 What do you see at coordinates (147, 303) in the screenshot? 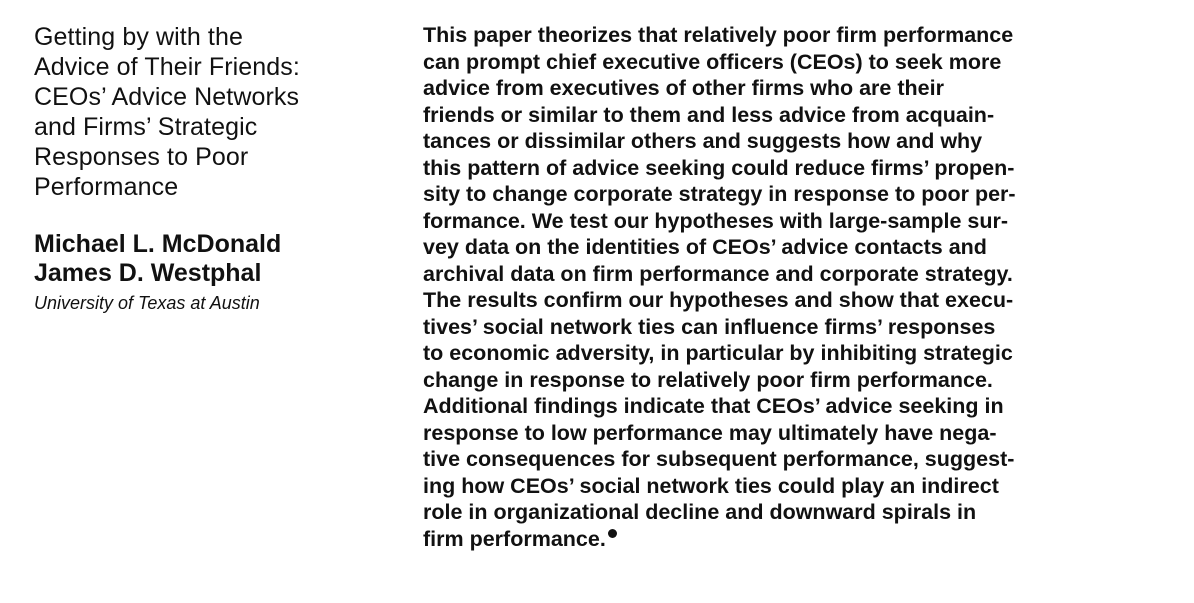
I see `author-affiliation: University of Texas at Austin` at bounding box center [147, 303].